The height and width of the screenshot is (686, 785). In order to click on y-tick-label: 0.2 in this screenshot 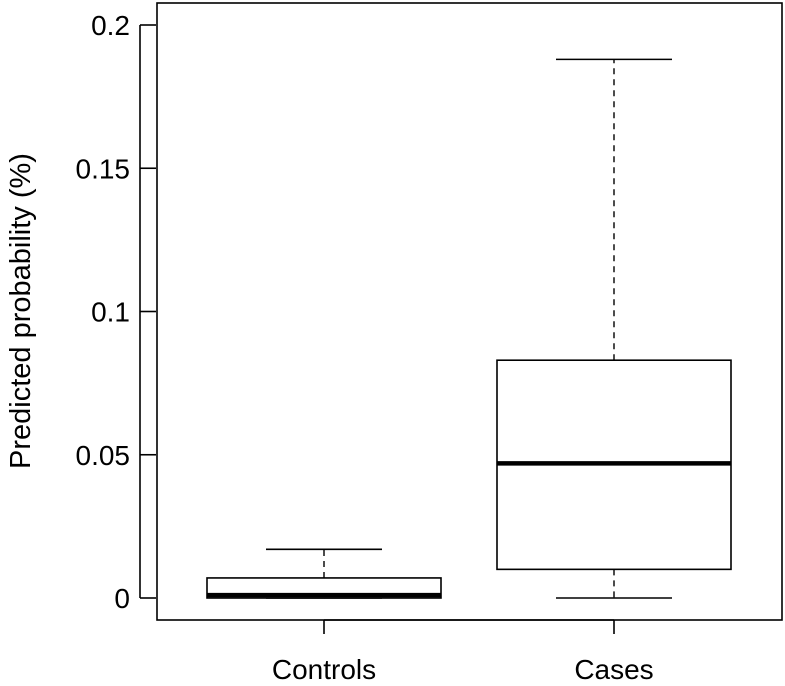, I will do `click(110, 25)`.